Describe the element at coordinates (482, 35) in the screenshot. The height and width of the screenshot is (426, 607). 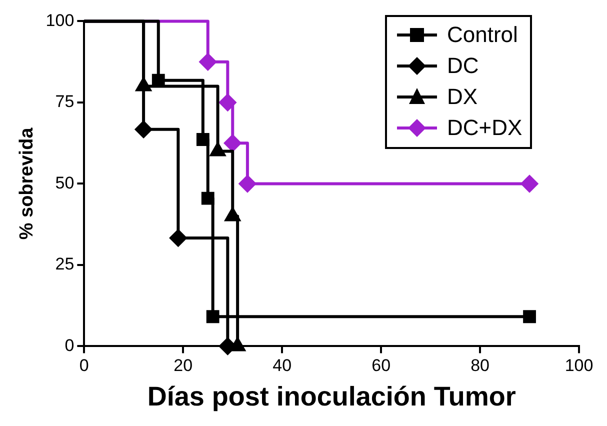
I see `legend-label: Control` at that location.